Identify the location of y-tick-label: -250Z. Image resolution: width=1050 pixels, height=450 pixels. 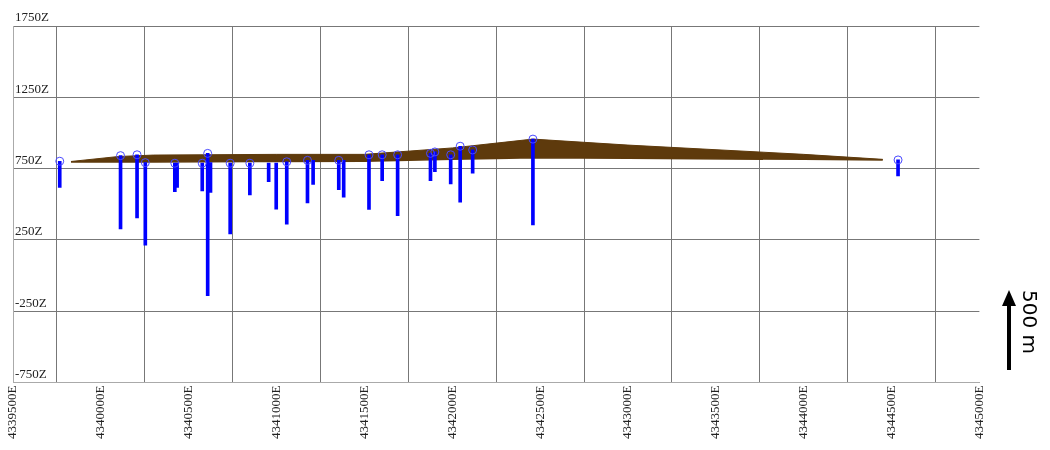
(31, 302).